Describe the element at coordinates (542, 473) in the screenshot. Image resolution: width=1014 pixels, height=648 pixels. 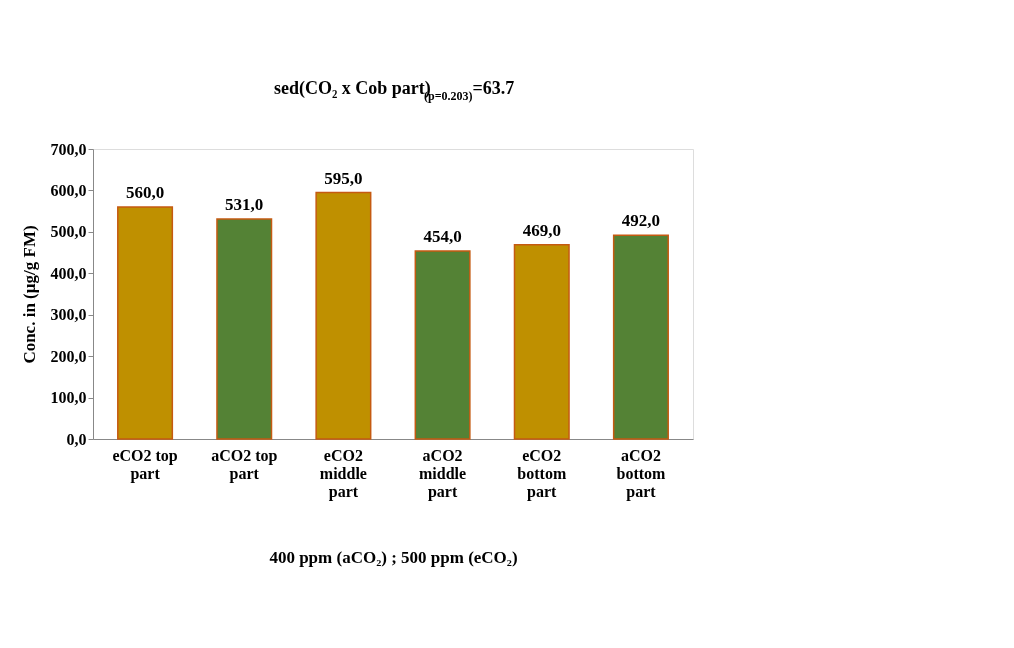
I see `x-tick-label: eCO2 bottom part` at that location.